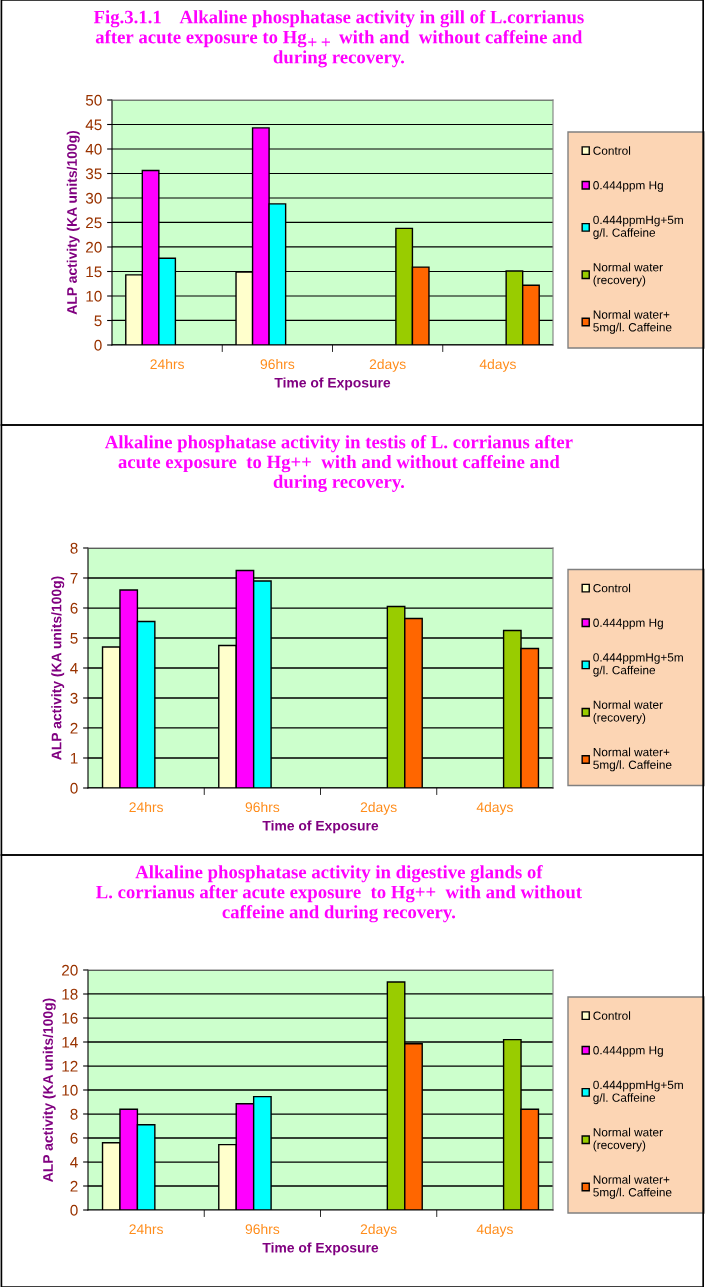 This screenshot has height=1287, width=706. I want to click on y-tick-label: 50, so click(93, 100).